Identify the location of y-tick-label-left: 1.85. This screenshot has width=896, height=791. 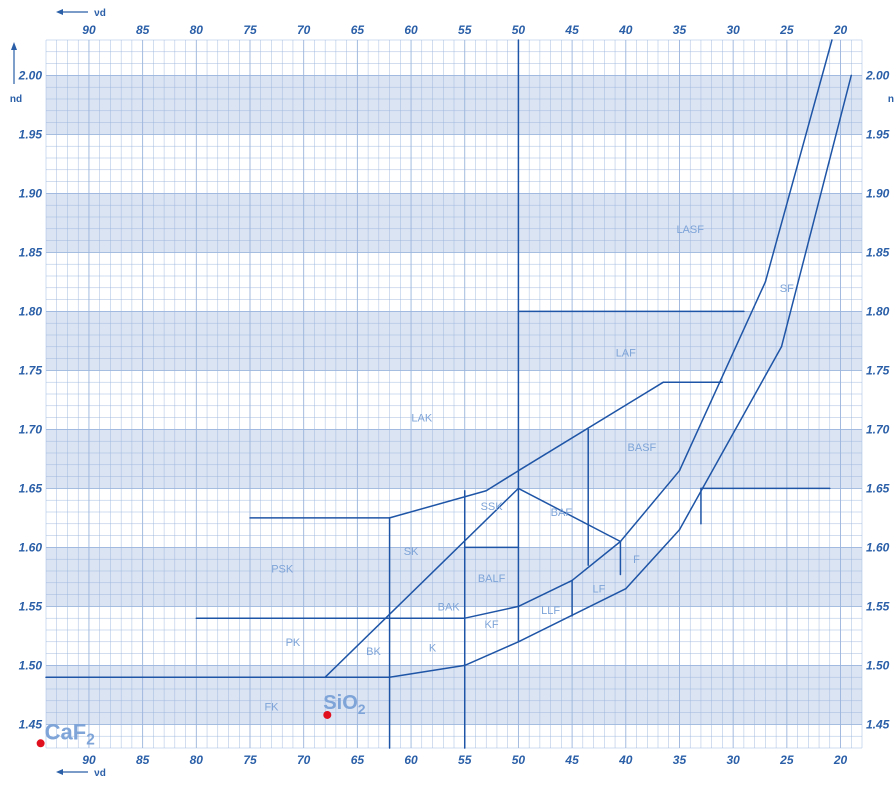
(31, 252).